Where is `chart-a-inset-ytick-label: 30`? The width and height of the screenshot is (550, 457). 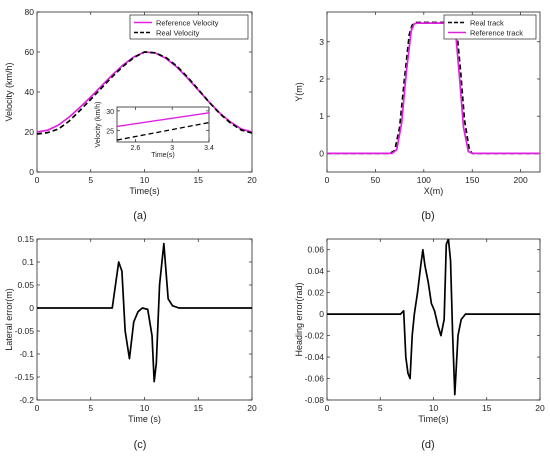 chart-a-inset-ytick-label: 30 is located at coordinates (110, 112).